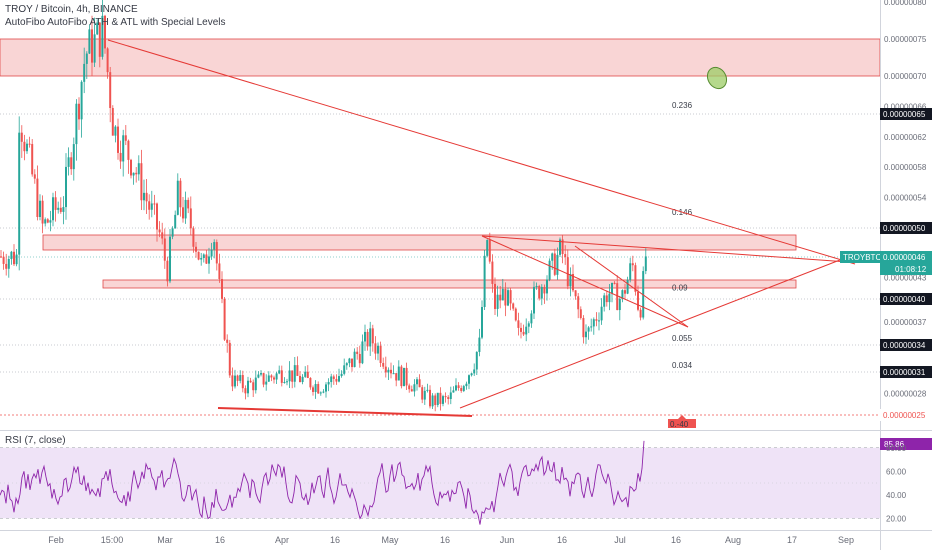  I want to click on time-tick: Apr, so click(282, 540).